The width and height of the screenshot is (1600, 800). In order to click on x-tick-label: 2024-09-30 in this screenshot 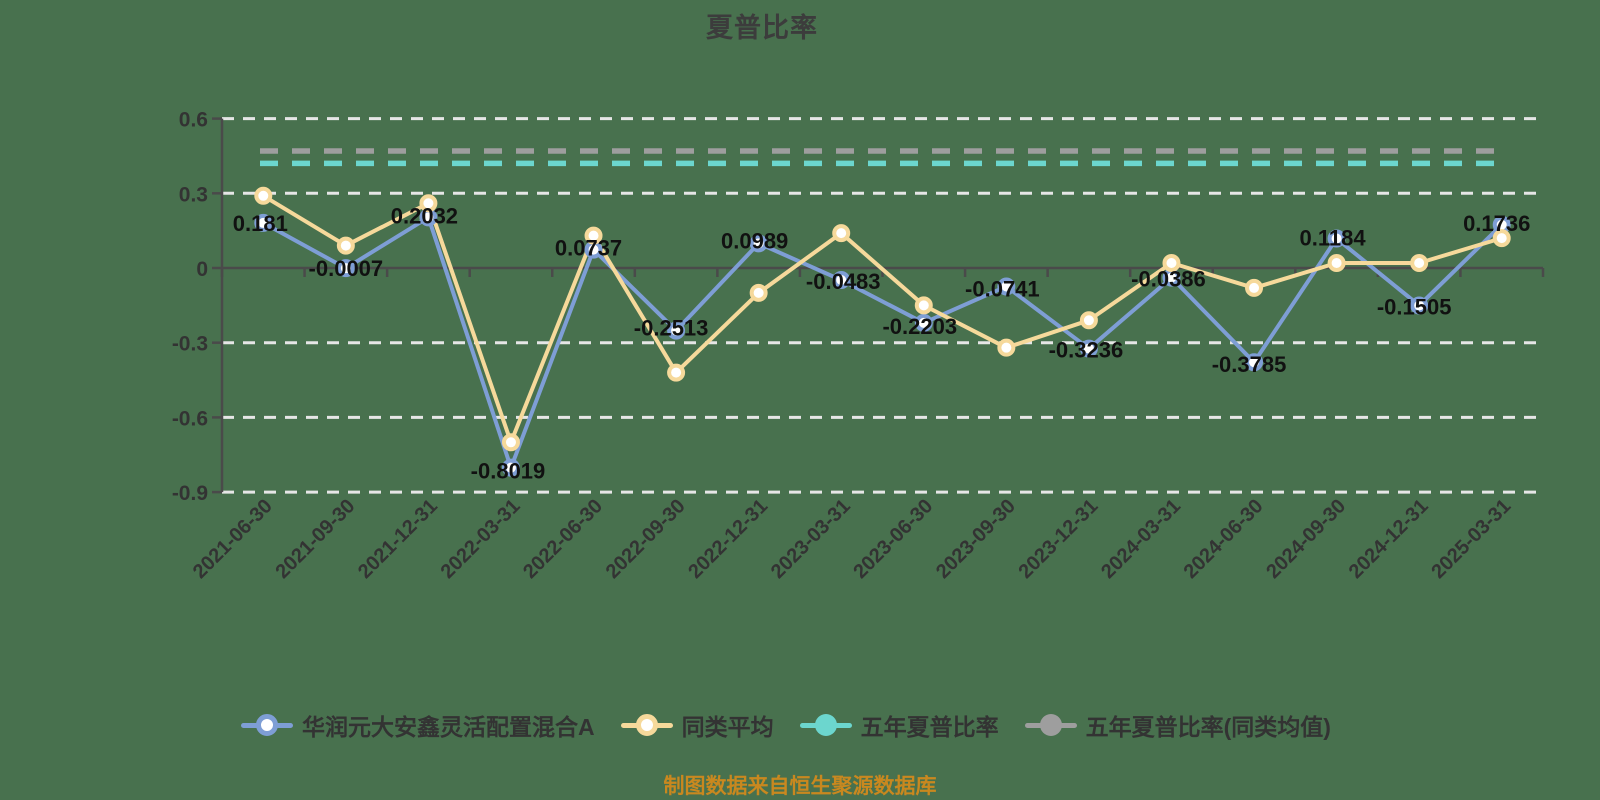, I will do `click(1306, 539)`.